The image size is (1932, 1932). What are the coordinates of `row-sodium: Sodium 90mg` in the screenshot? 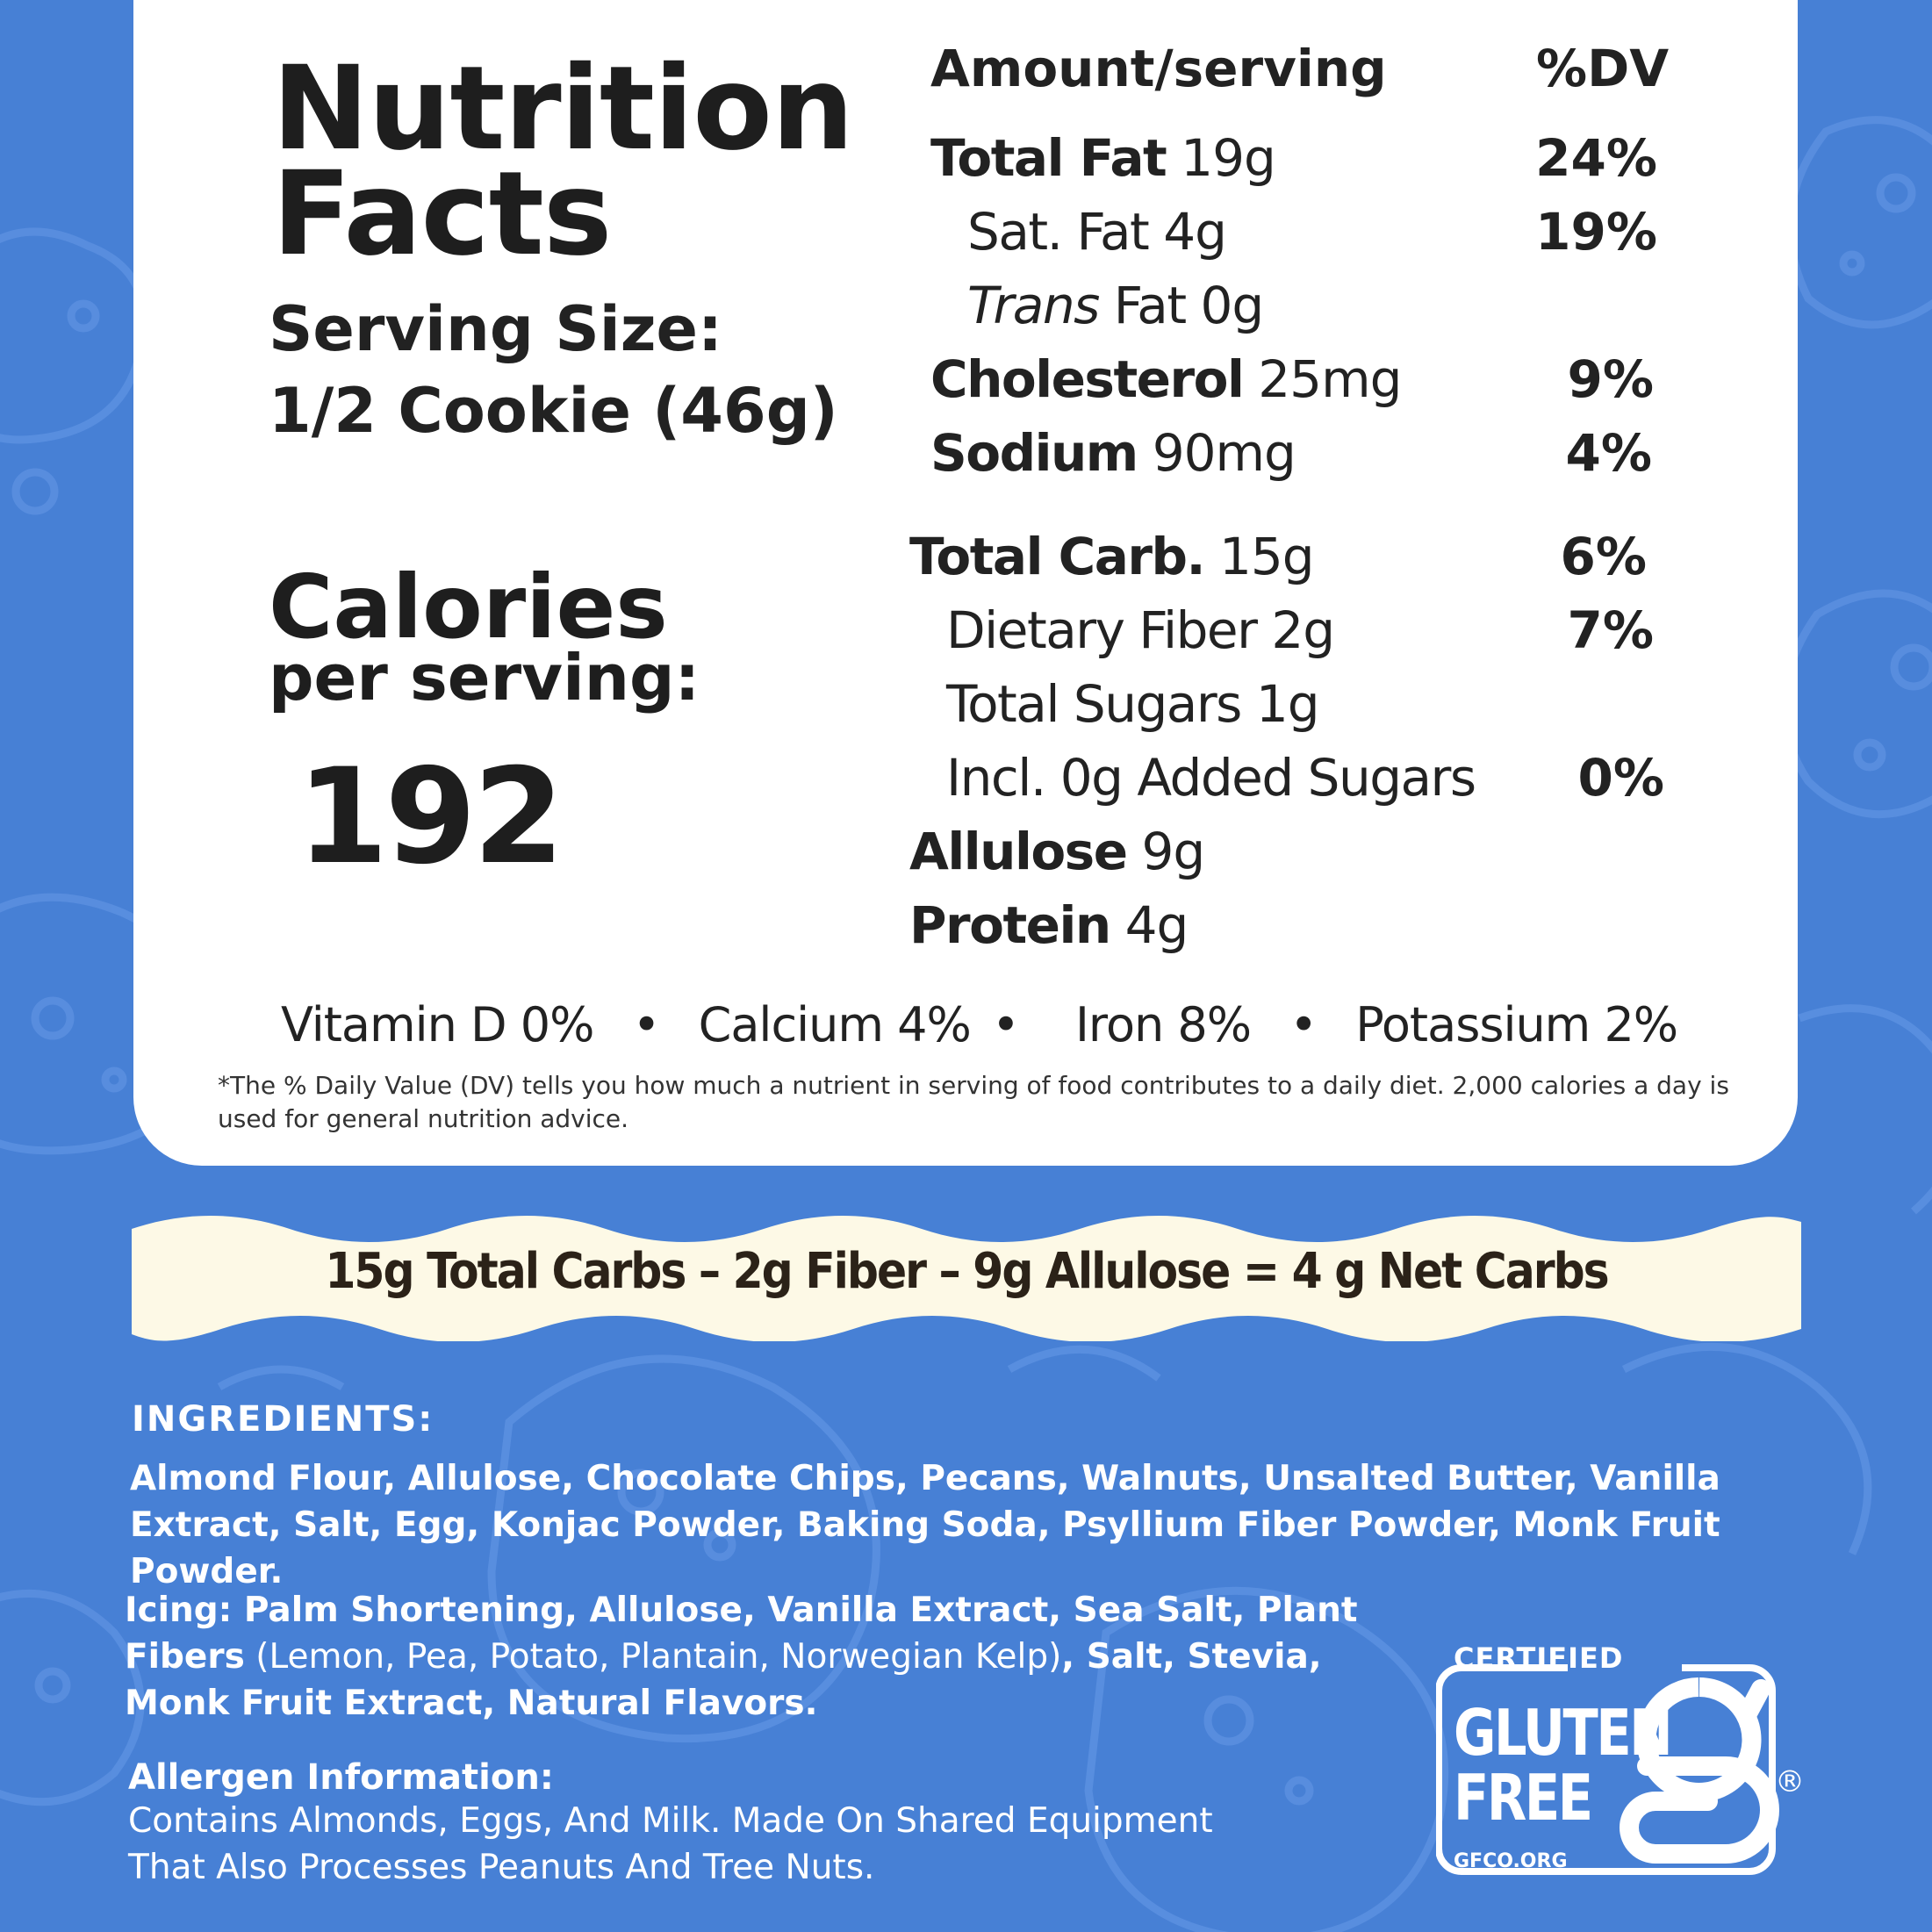 It's located at (1113, 453).